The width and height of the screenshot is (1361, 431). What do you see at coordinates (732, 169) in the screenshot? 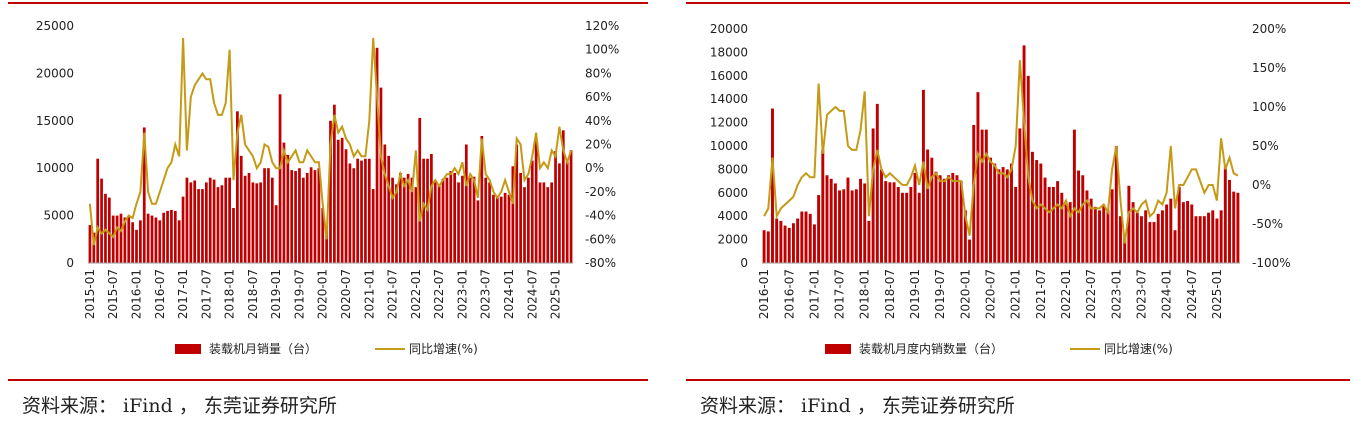
I see `y-tick-label: 8000` at bounding box center [732, 169].